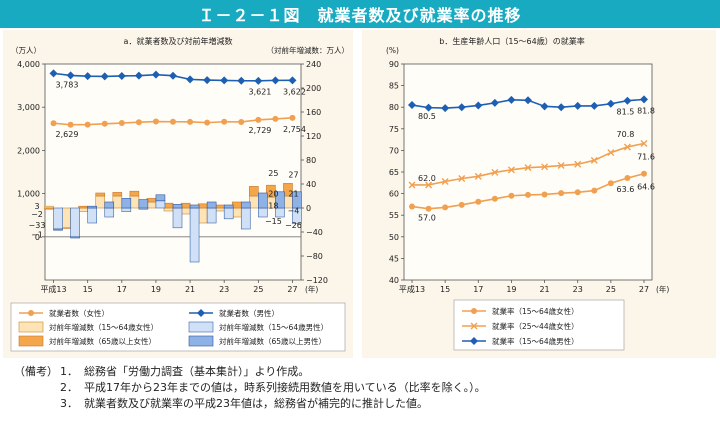  What do you see at coordinates (511, 41) in the screenshot?
I see `chart-b-title: b．生産年齢人口（15～64歳）の就業率` at bounding box center [511, 41].